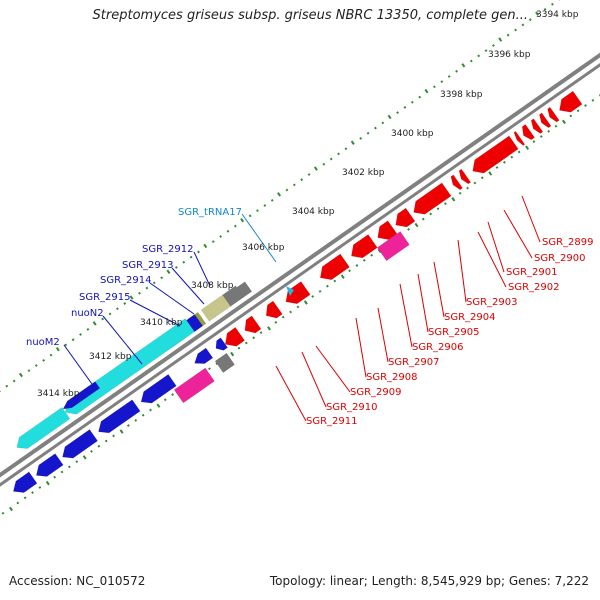 This screenshot has width=600, height=600. I want to click on gene-label: SGR_2910, so click(352, 407).